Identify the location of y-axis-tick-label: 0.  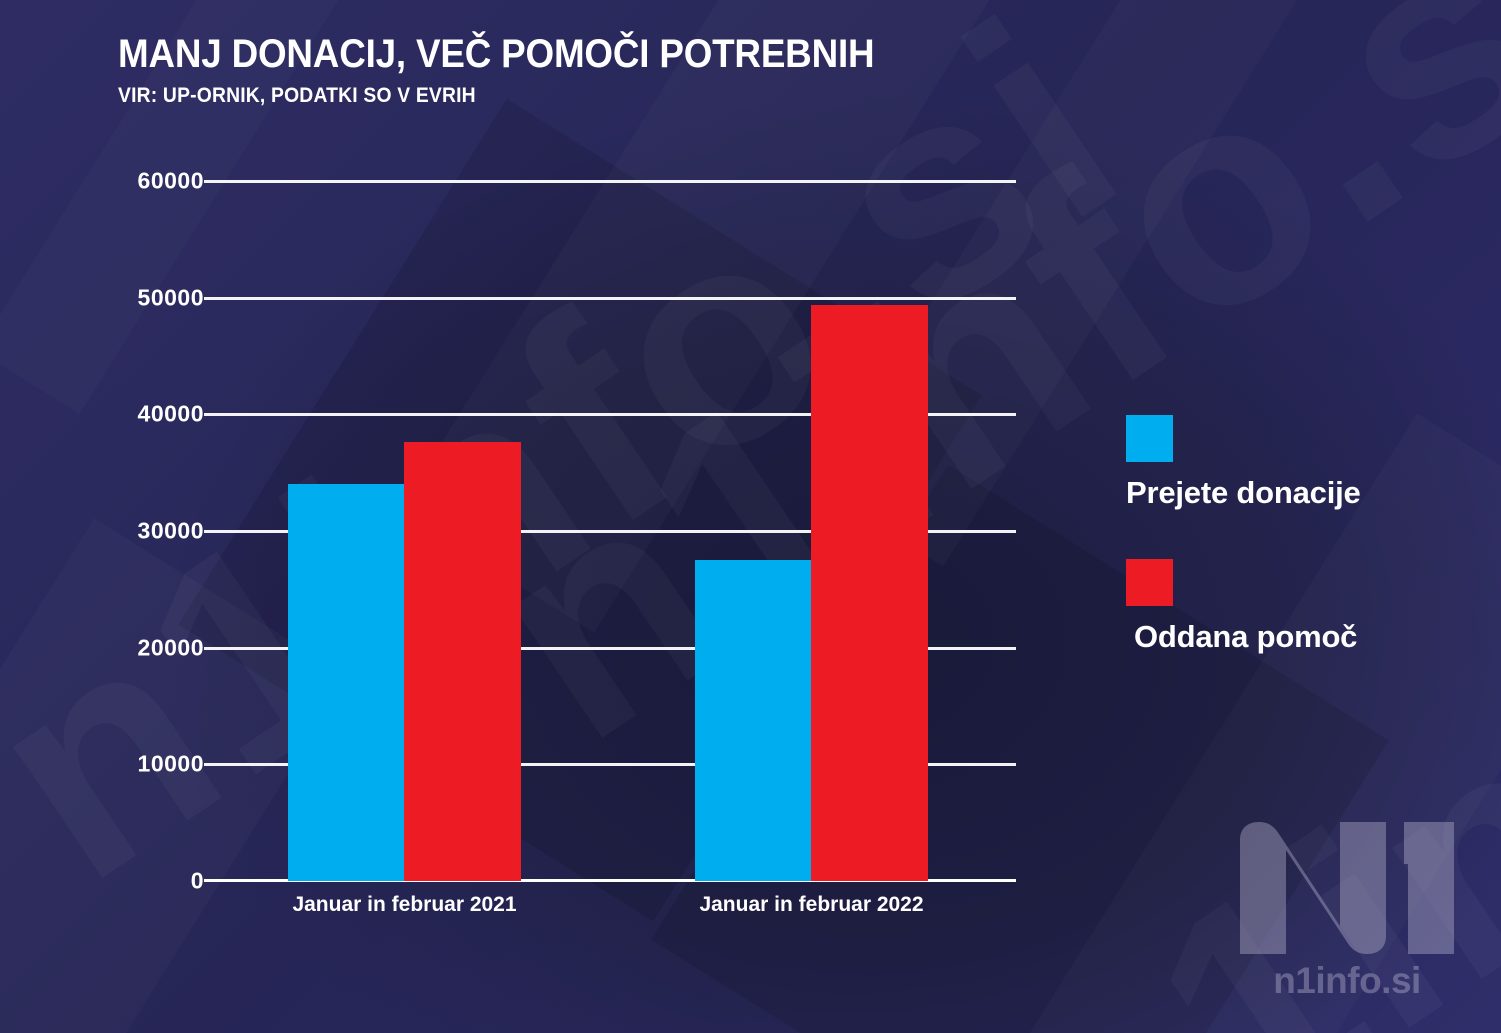
(197, 880).